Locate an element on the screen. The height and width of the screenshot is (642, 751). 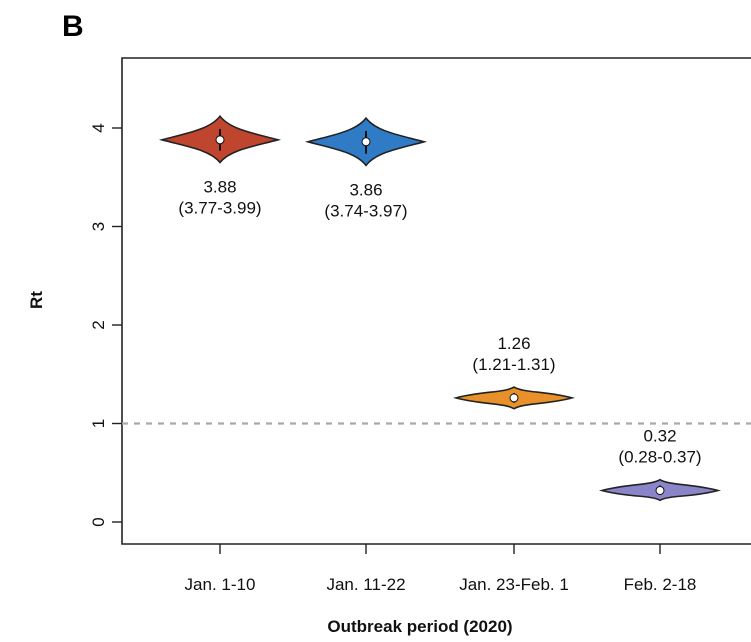
median-label-2: 1.26 is located at coordinates (513, 343).